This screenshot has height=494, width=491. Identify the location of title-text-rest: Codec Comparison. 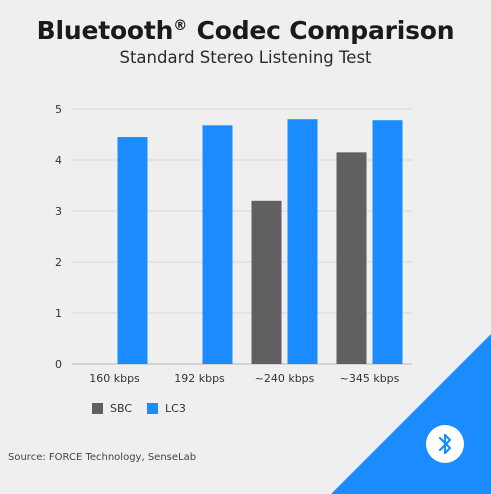
(321, 30).